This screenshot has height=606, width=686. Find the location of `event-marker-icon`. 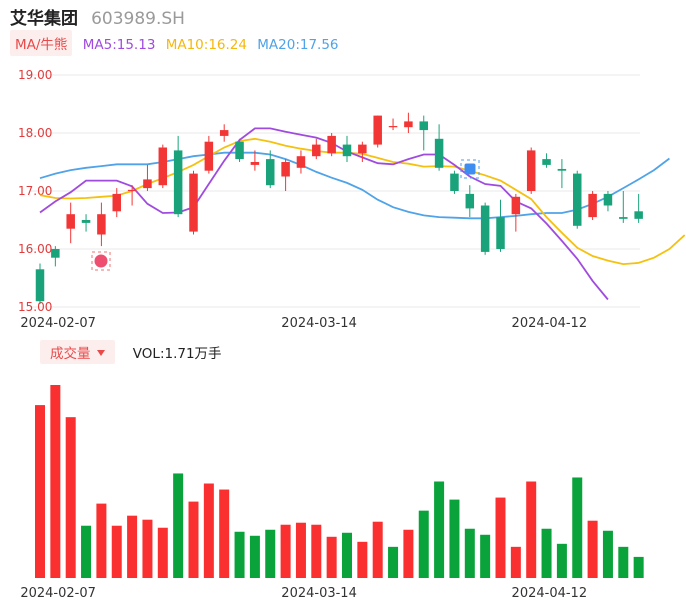

event-marker-icon is located at coordinates (101, 261).